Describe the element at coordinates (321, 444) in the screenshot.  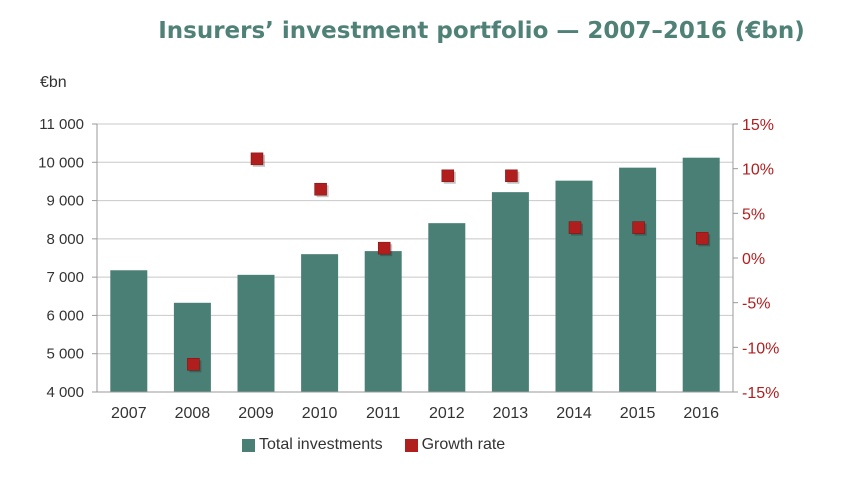
I see `legend-label-total-investments: Total investments` at that location.